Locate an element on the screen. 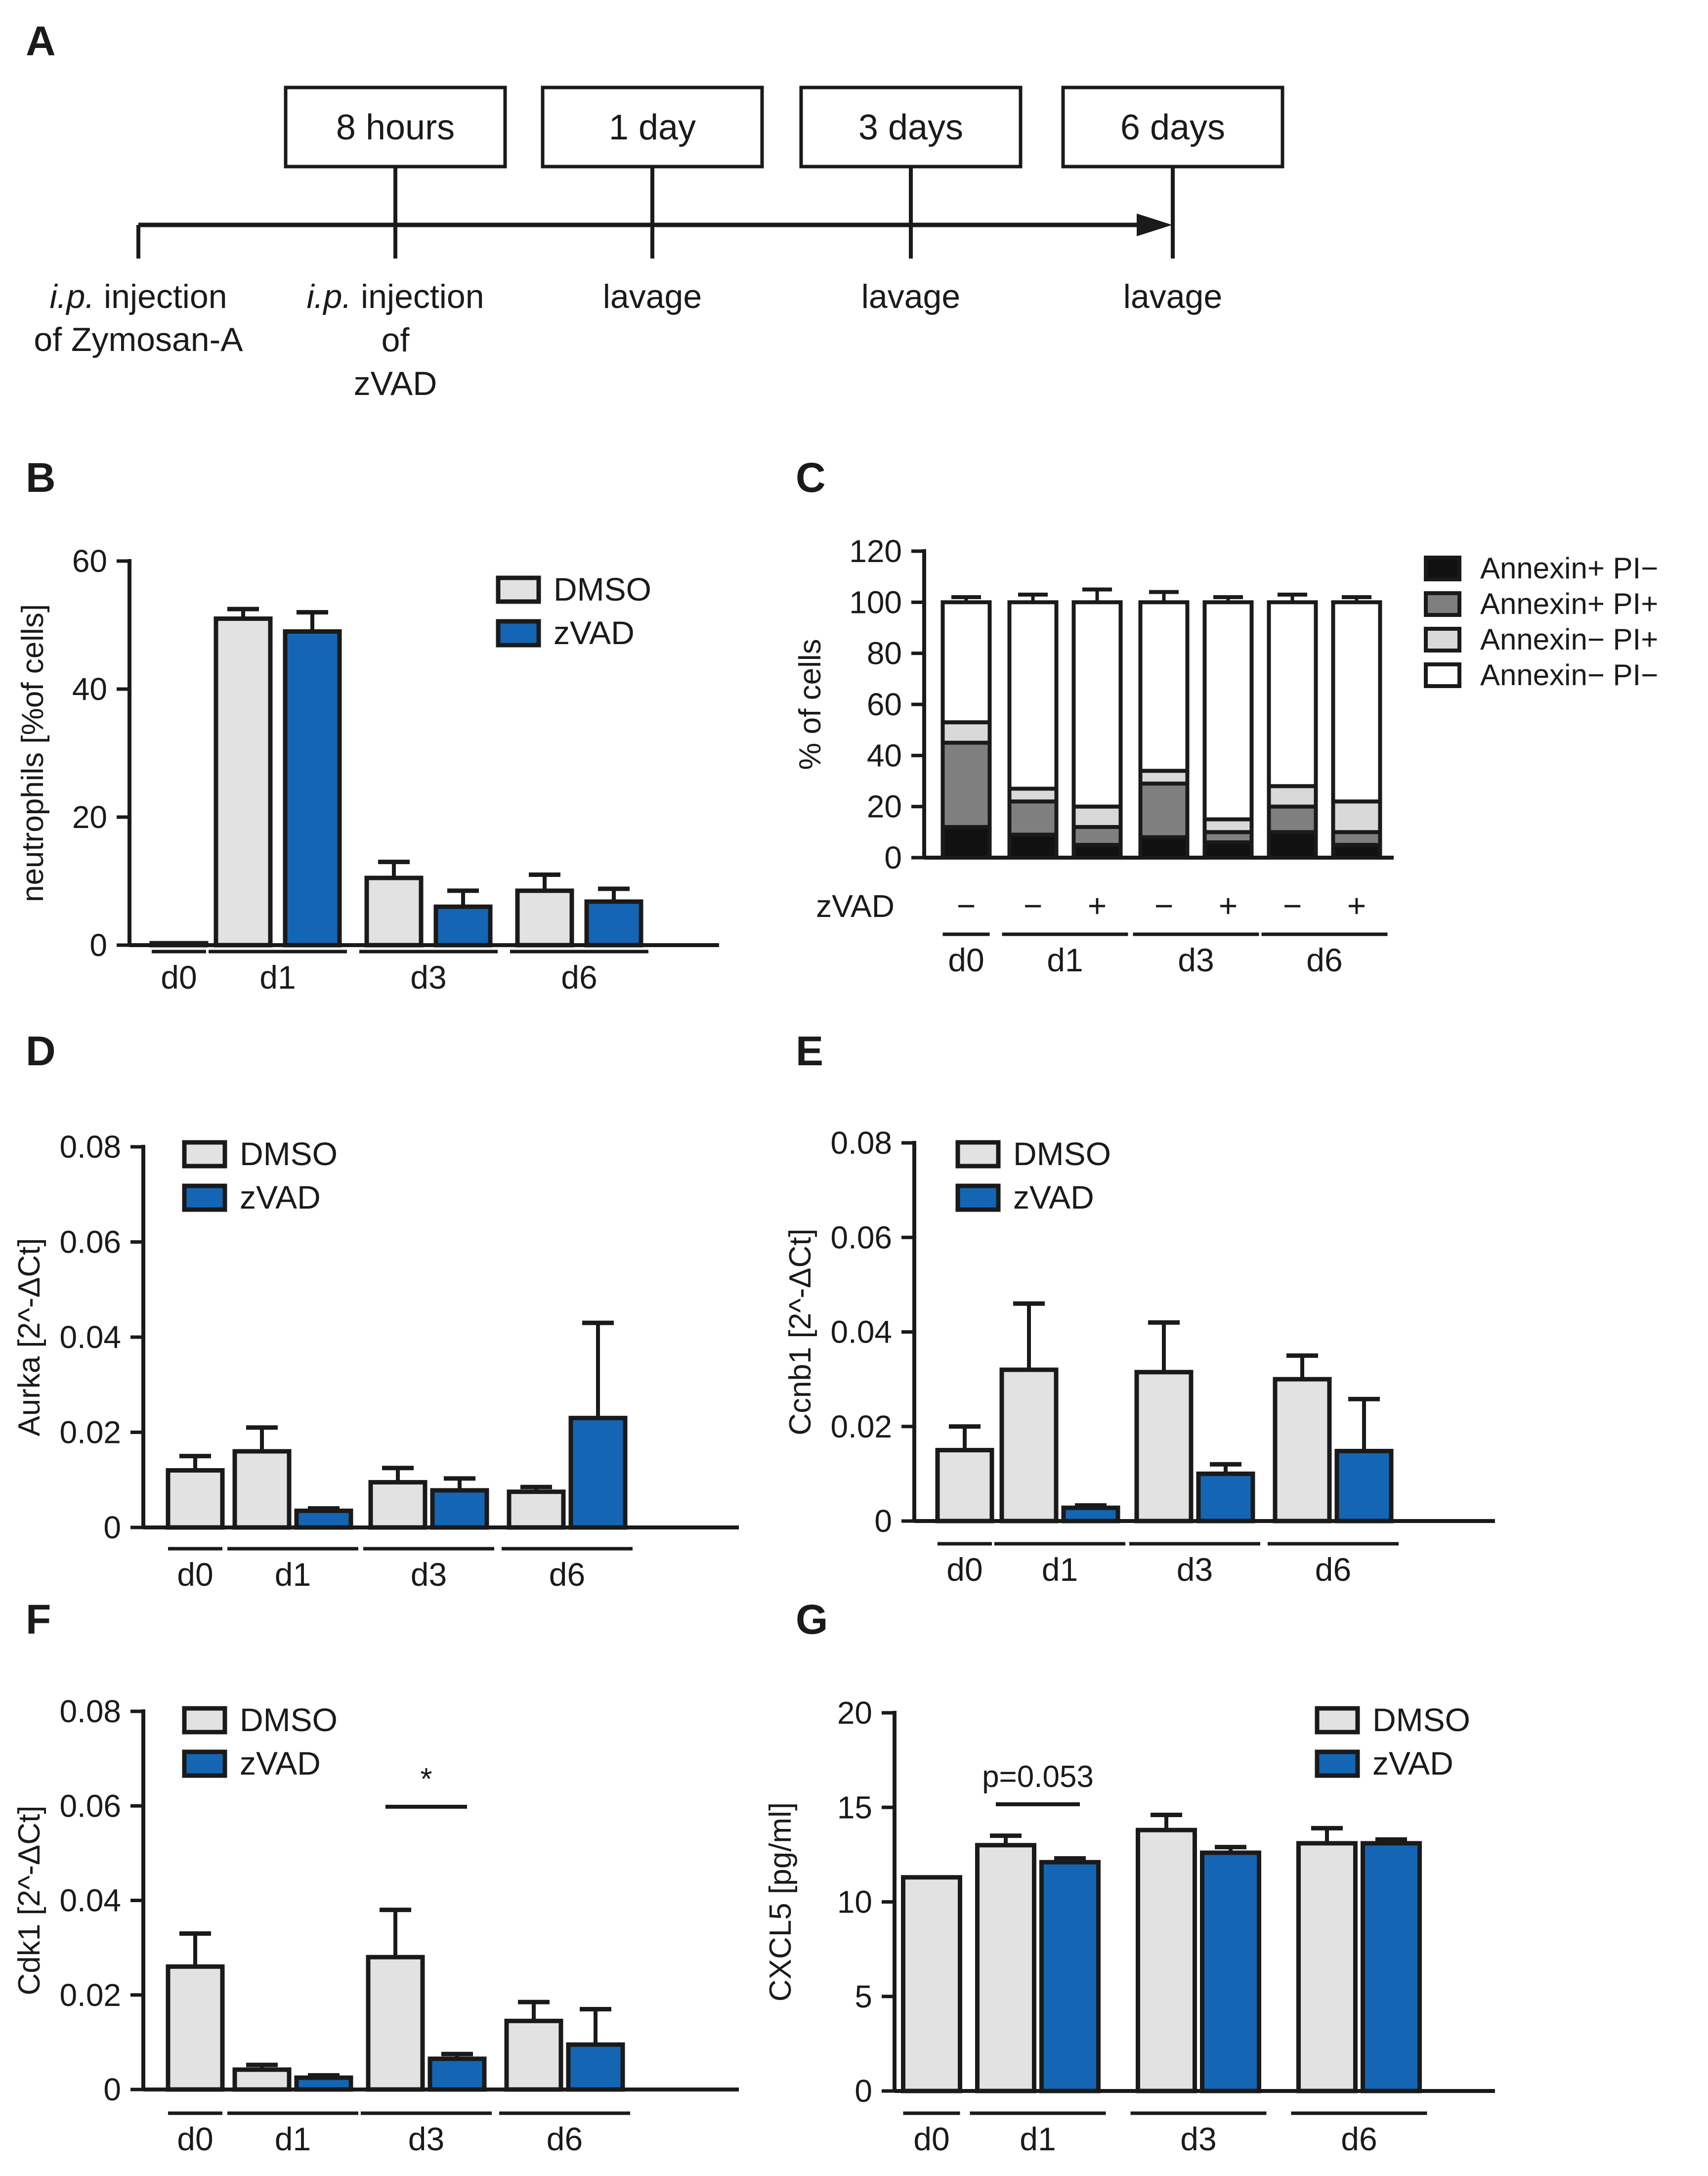  y-axis-label: Ccnb1 [2^-ΔCt] is located at coordinates (800, 1332).